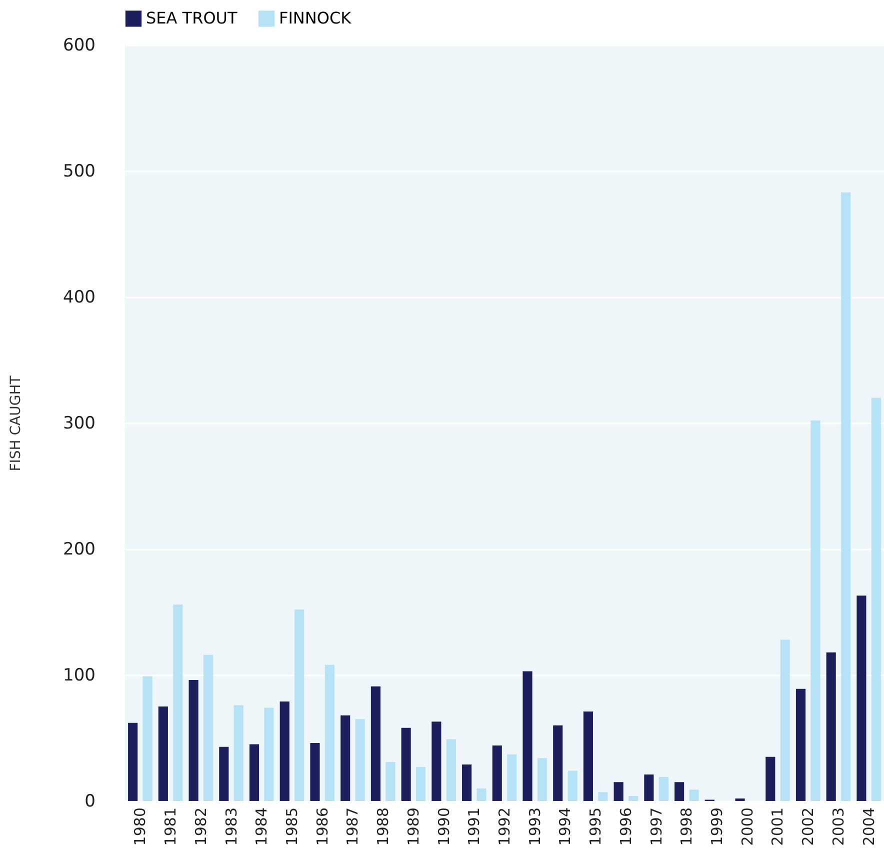  Describe the element at coordinates (777, 827) in the screenshot. I see `x-tick-label: 2001` at that location.